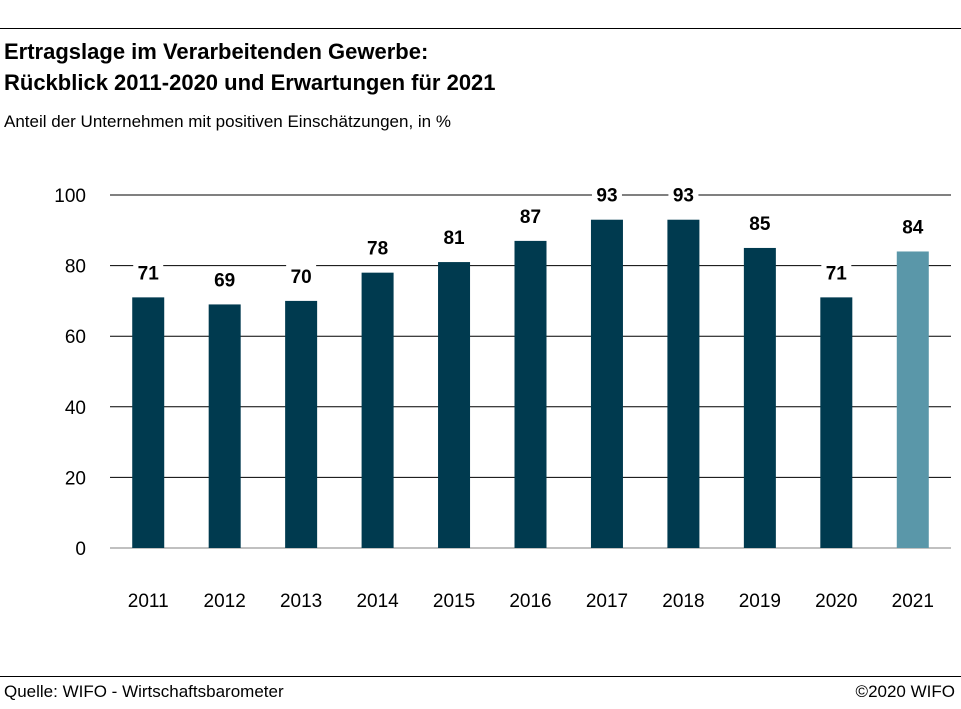  I want to click on bottom-rule, so click(480, 676).